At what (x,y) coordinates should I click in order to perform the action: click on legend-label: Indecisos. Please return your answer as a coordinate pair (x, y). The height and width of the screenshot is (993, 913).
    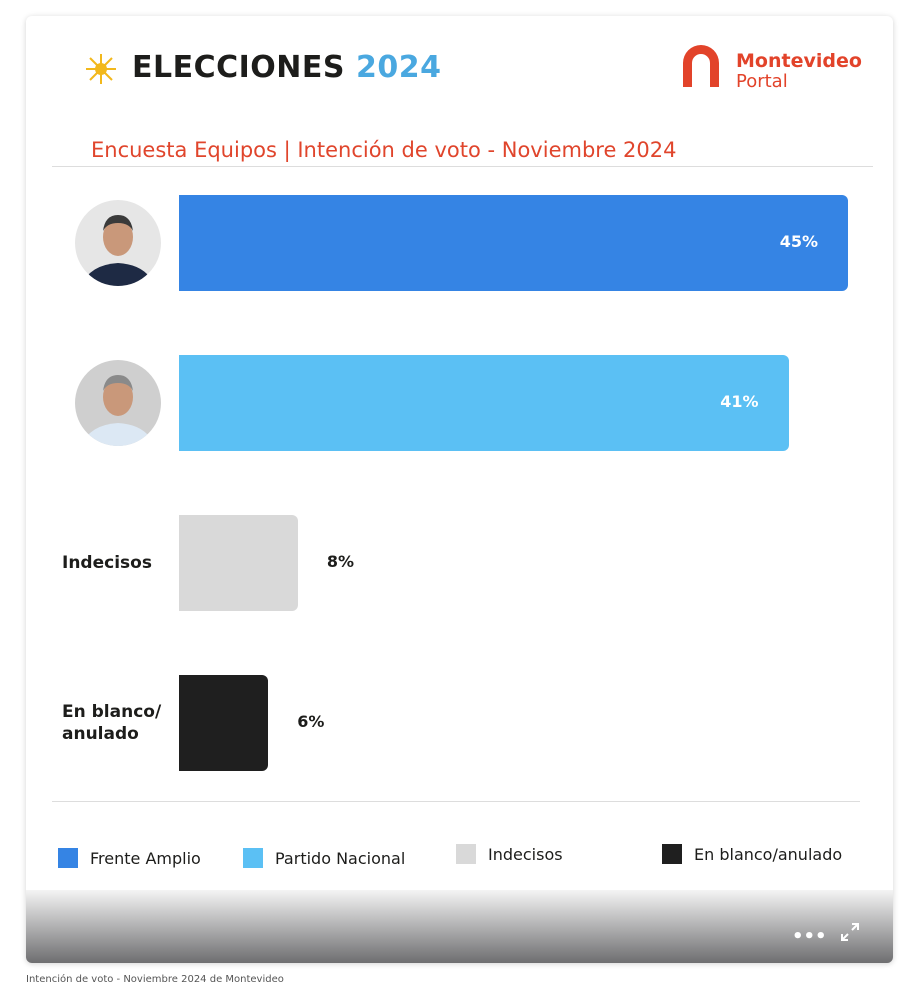
    Looking at the image, I should click on (525, 854).